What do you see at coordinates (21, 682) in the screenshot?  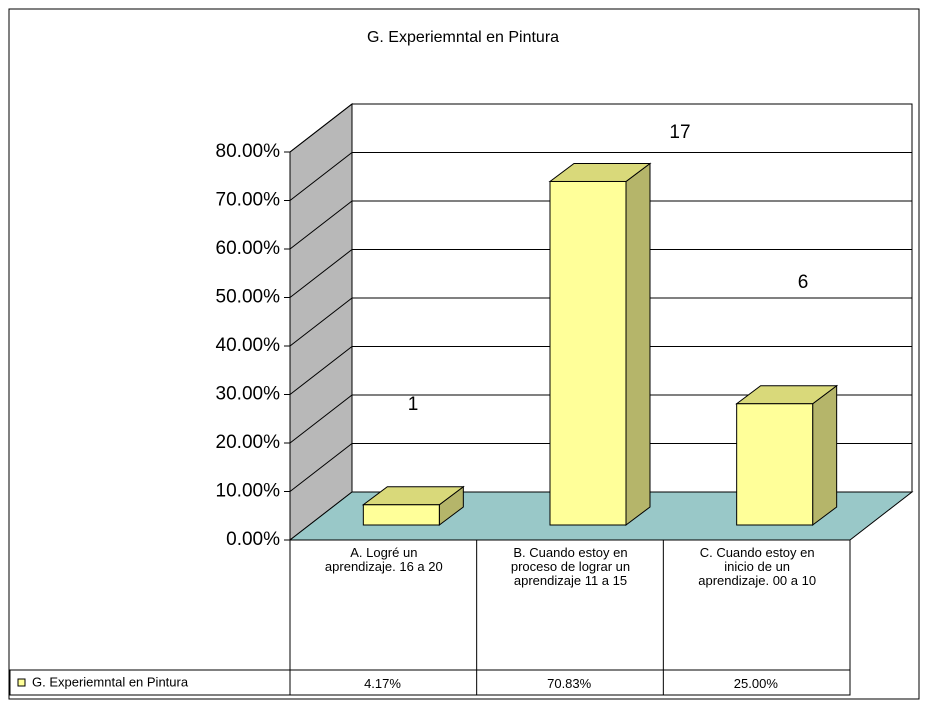 I see `legend-key` at bounding box center [21, 682].